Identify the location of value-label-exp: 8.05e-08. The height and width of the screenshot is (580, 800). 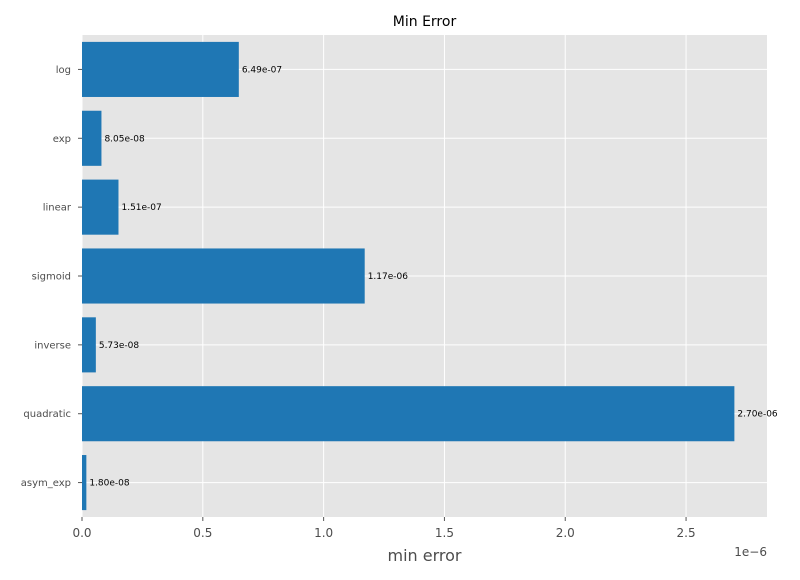
(124, 139).